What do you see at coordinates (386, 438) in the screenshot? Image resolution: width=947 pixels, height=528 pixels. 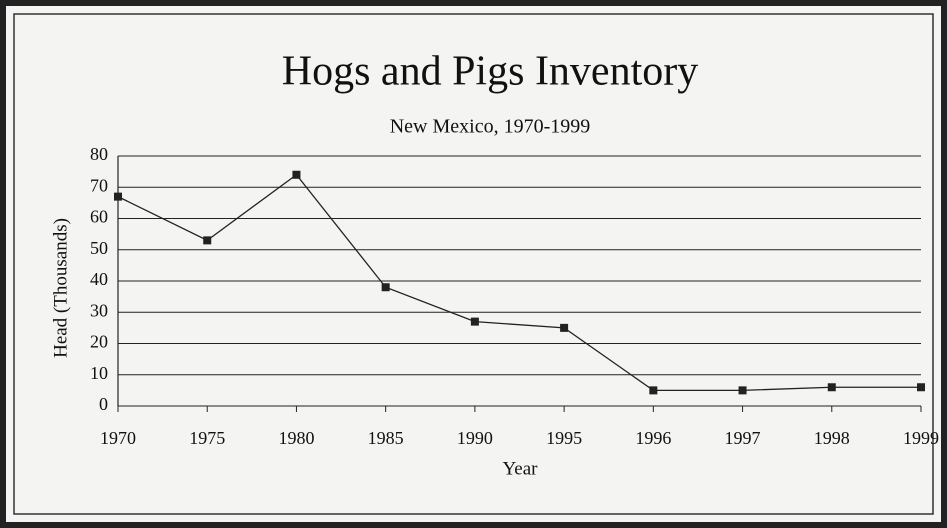 I see `x-tick-label: 1985` at bounding box center [386, 438].